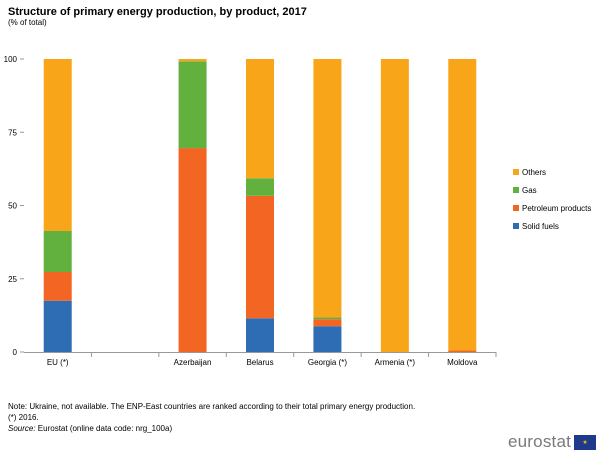 This screenshot has width=600, height=460. I want to click on legend-label: Petroleum products, so click(557, 208).